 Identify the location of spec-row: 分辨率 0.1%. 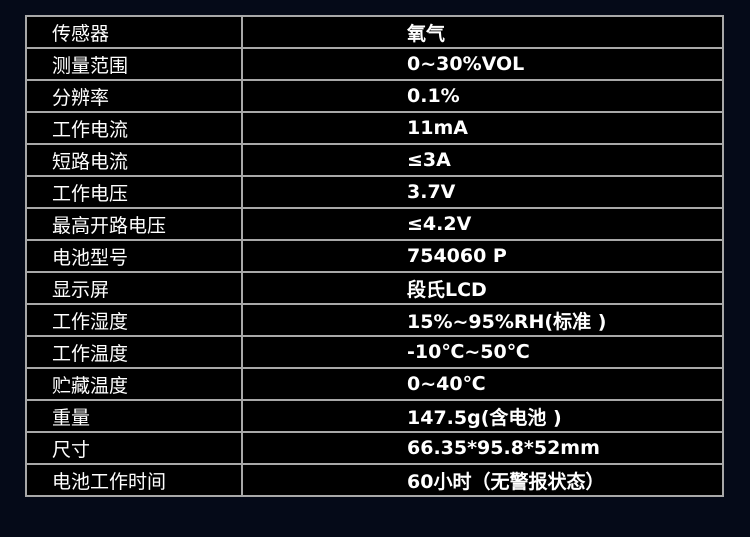
(374, 96).